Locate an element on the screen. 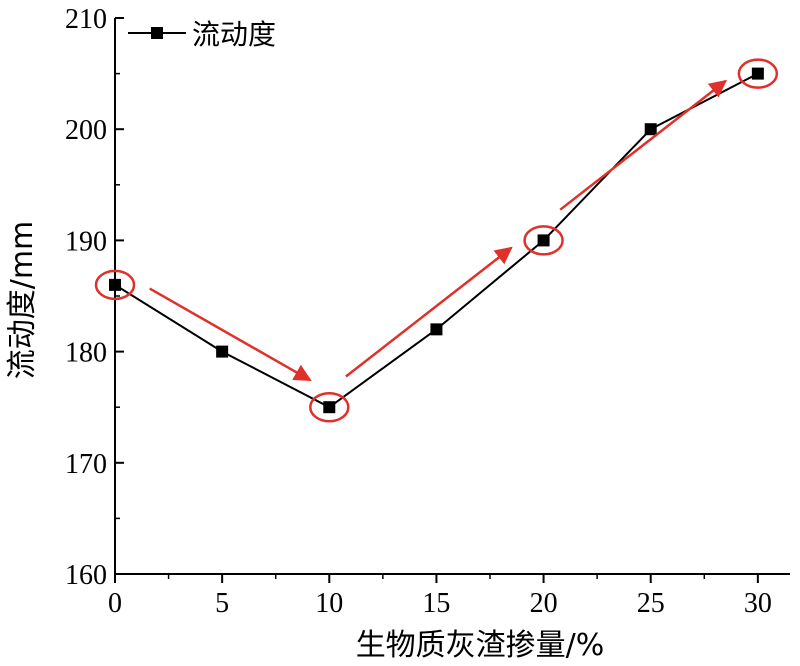 Image resolution: width=800 pixels, height=666 pixels. y-tick-label: 170 is located at coordinates (86, 464).